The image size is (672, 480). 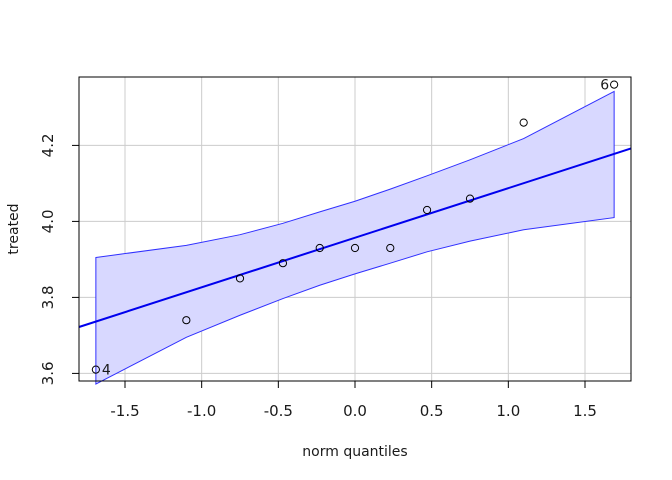 I want to click on x-tick-label: 1.5, so click(x=585, y=411).